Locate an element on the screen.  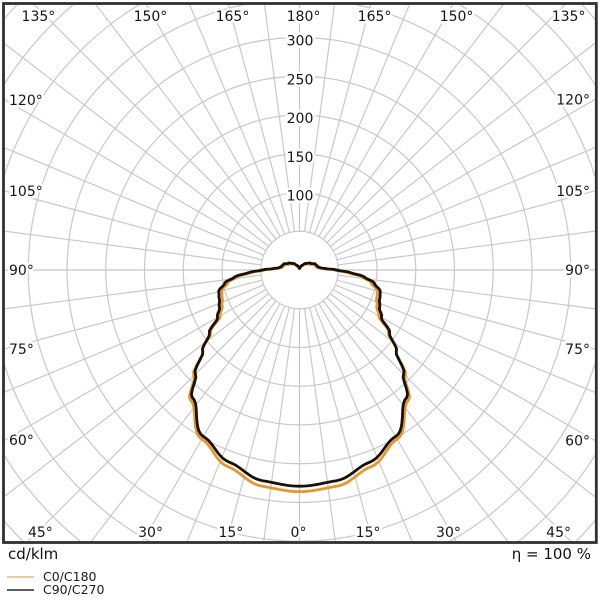
axis-label: 180° is located at coordinates (304, 17).